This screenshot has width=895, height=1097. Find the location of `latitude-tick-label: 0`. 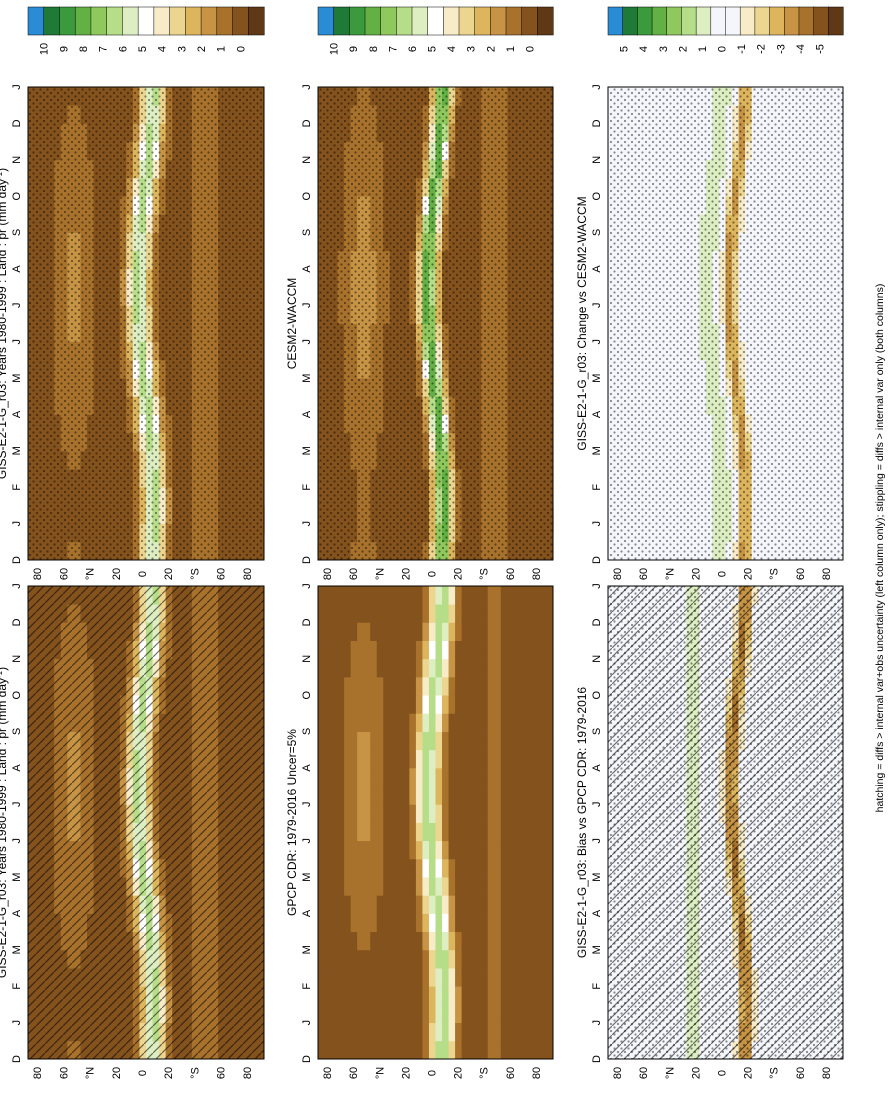

latitude-tick-label: 0 is located at coordinates (143, 1073).